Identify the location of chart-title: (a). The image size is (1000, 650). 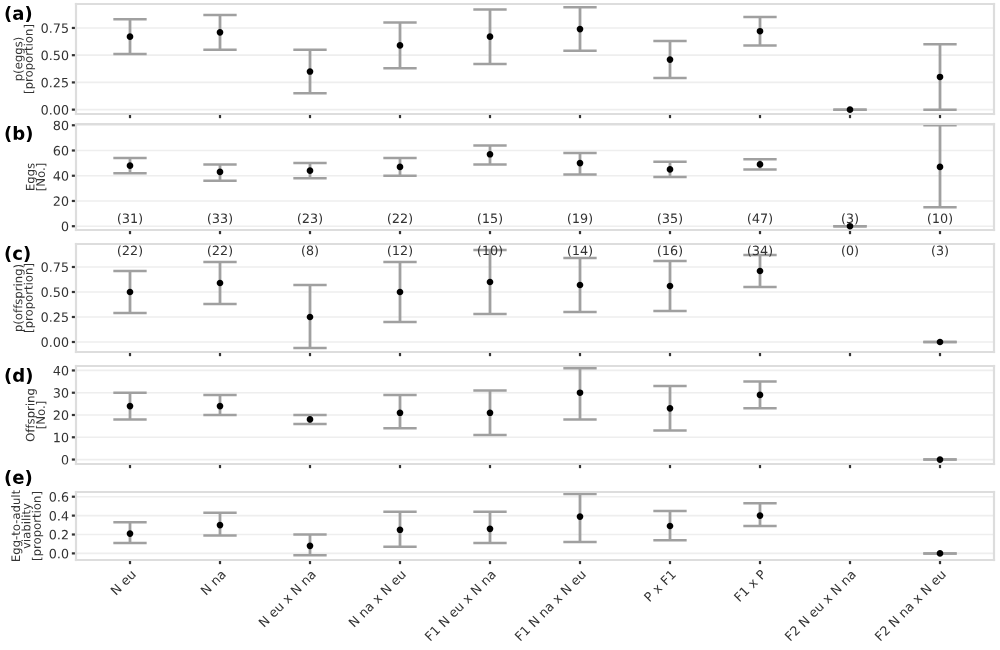
(18, 14).